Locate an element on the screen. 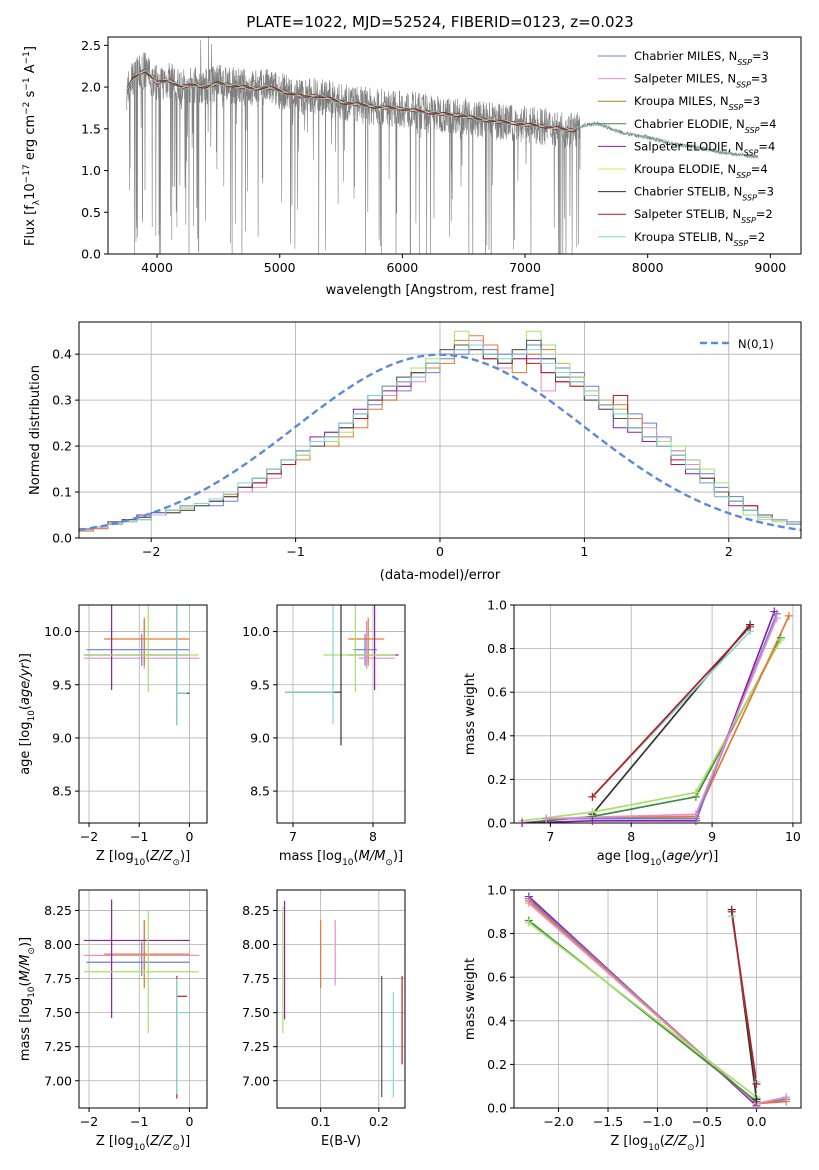 The width and height of the screenshot is (819, 1170). x-tick-label: 7000 is located at coordinates (525, 267).